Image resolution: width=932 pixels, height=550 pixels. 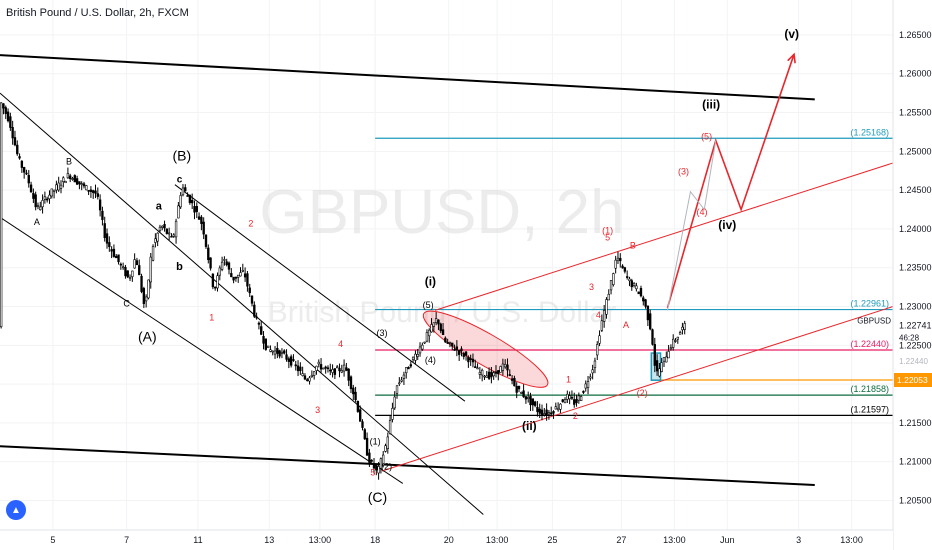 What do you see at coordinates (16, 510) in the screenshot?
I see `tradingview-logo-icon: ▲` at bounding box center [16, 510].